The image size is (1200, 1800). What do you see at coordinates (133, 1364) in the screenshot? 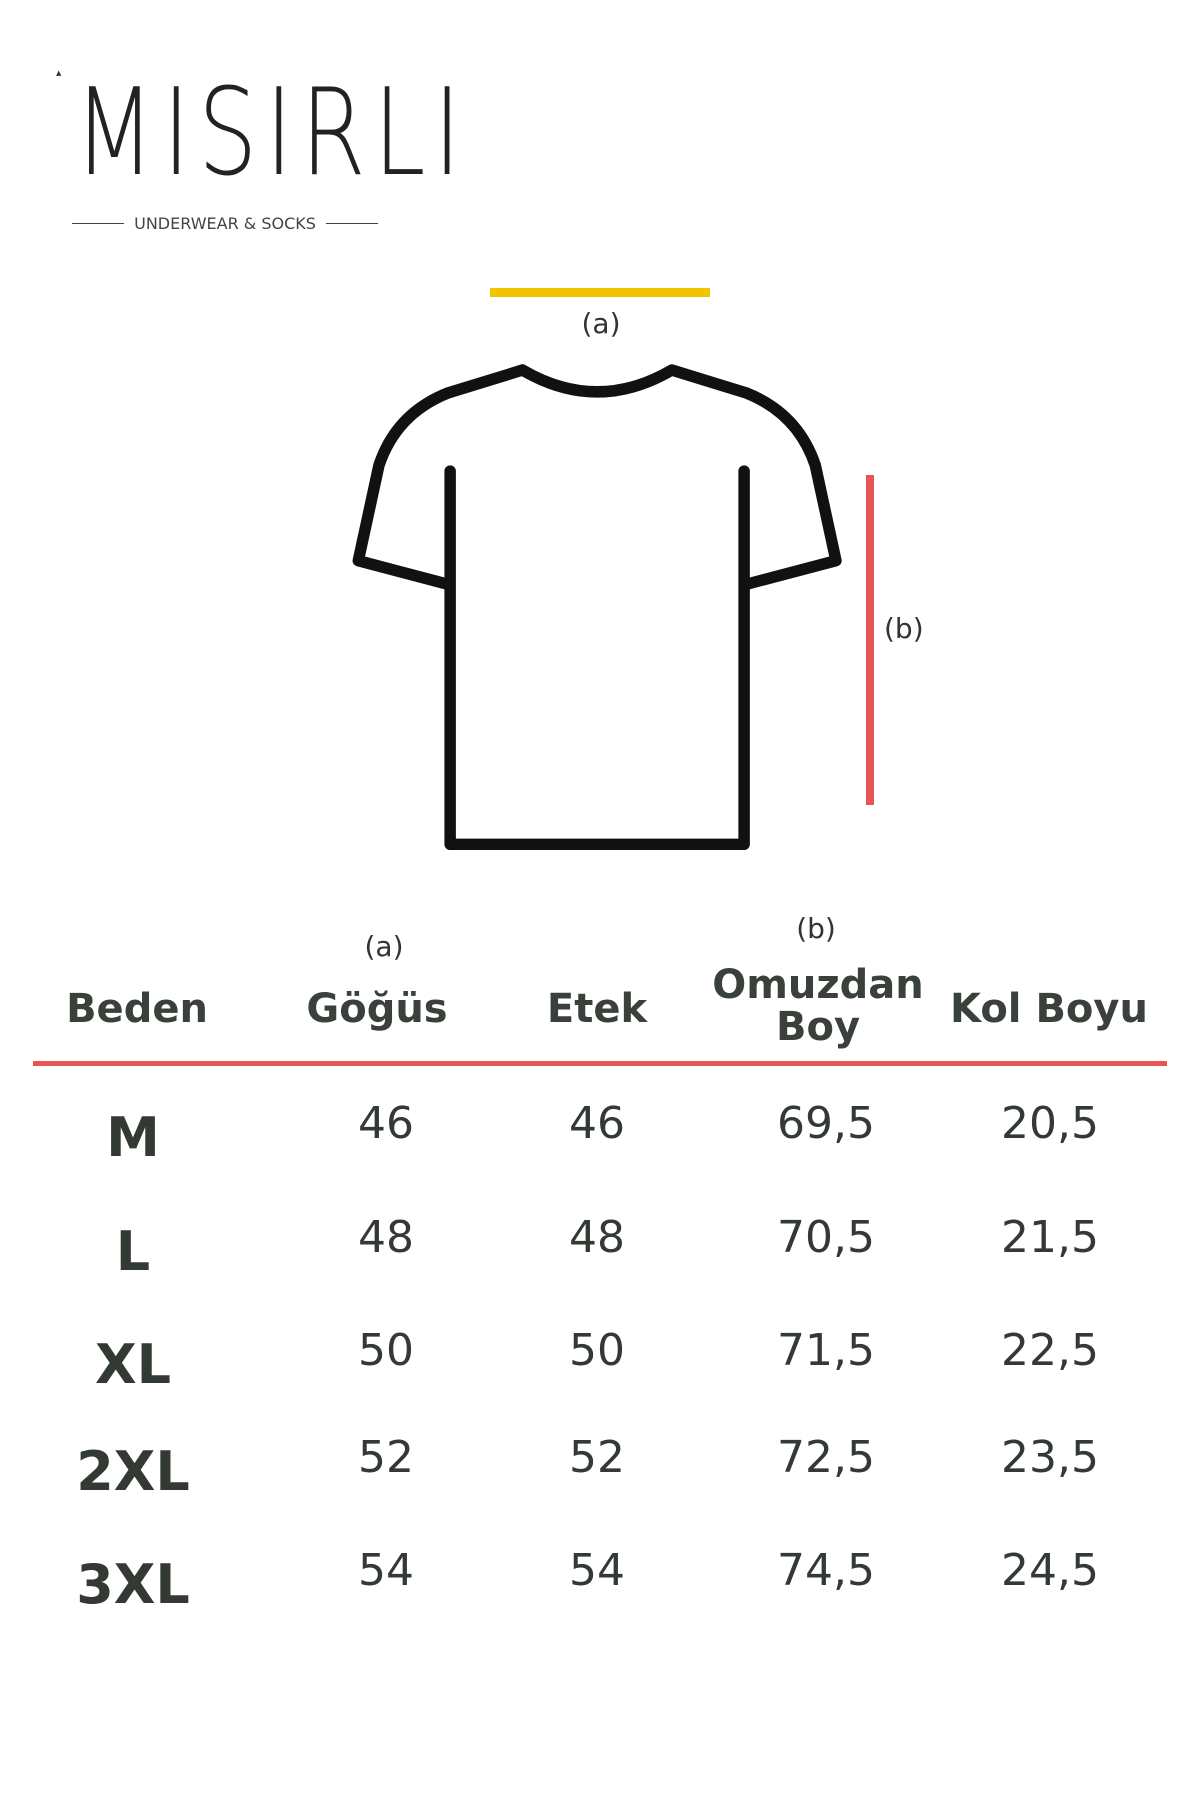
I see `size-label: XL` at bounding box center [133, 1364].